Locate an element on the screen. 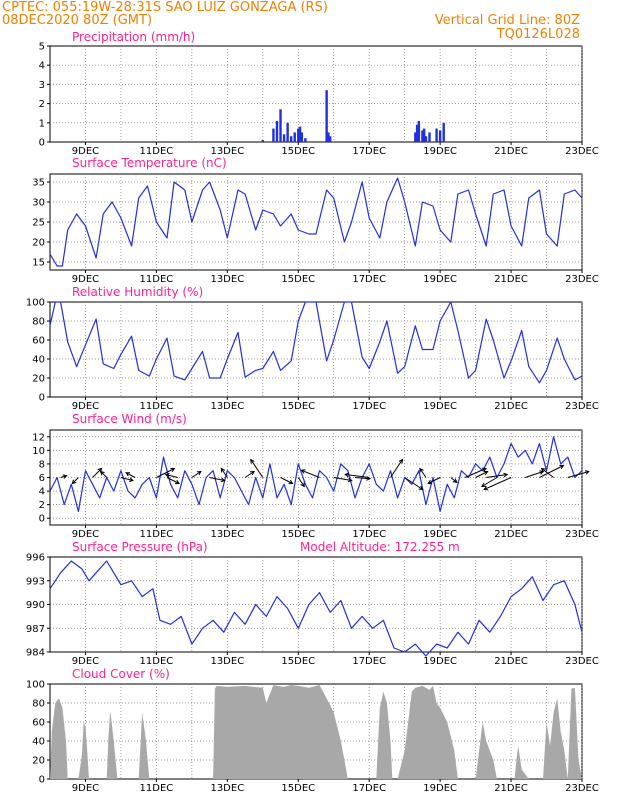 This screenshot has width=618, height=800. humidity-ytick-label: 100 is located at coordinates (35, 303).